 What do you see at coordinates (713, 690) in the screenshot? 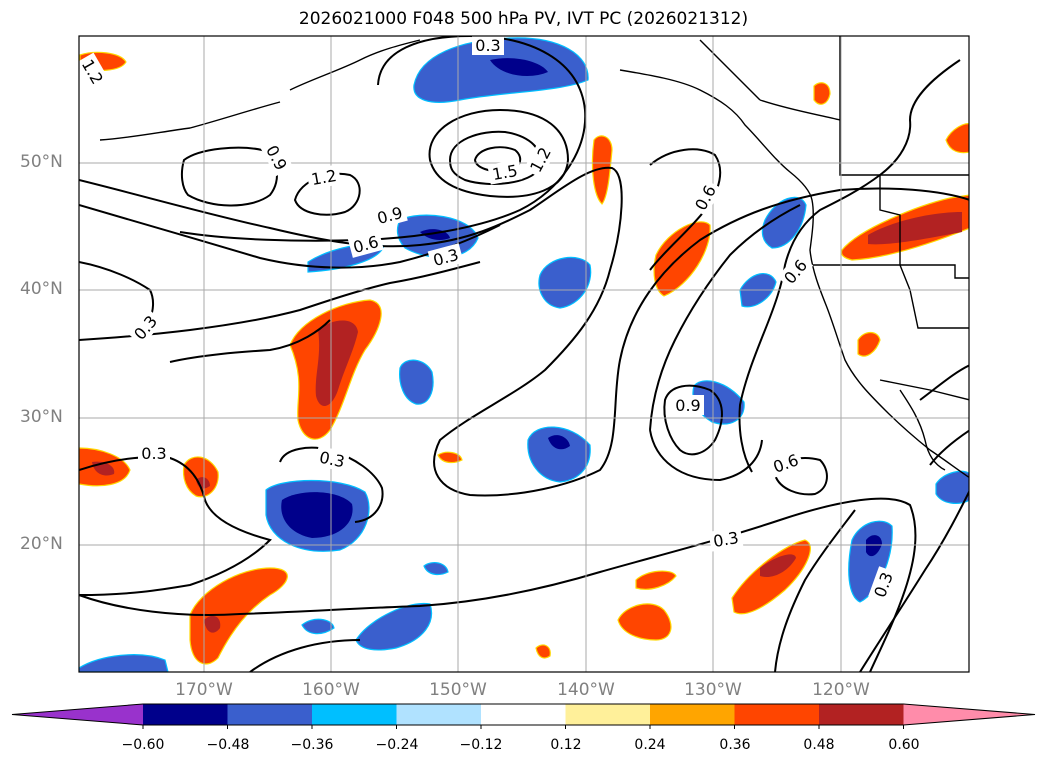
I see `lon-tick-label: 130°W` at bounding box center [713, 690].